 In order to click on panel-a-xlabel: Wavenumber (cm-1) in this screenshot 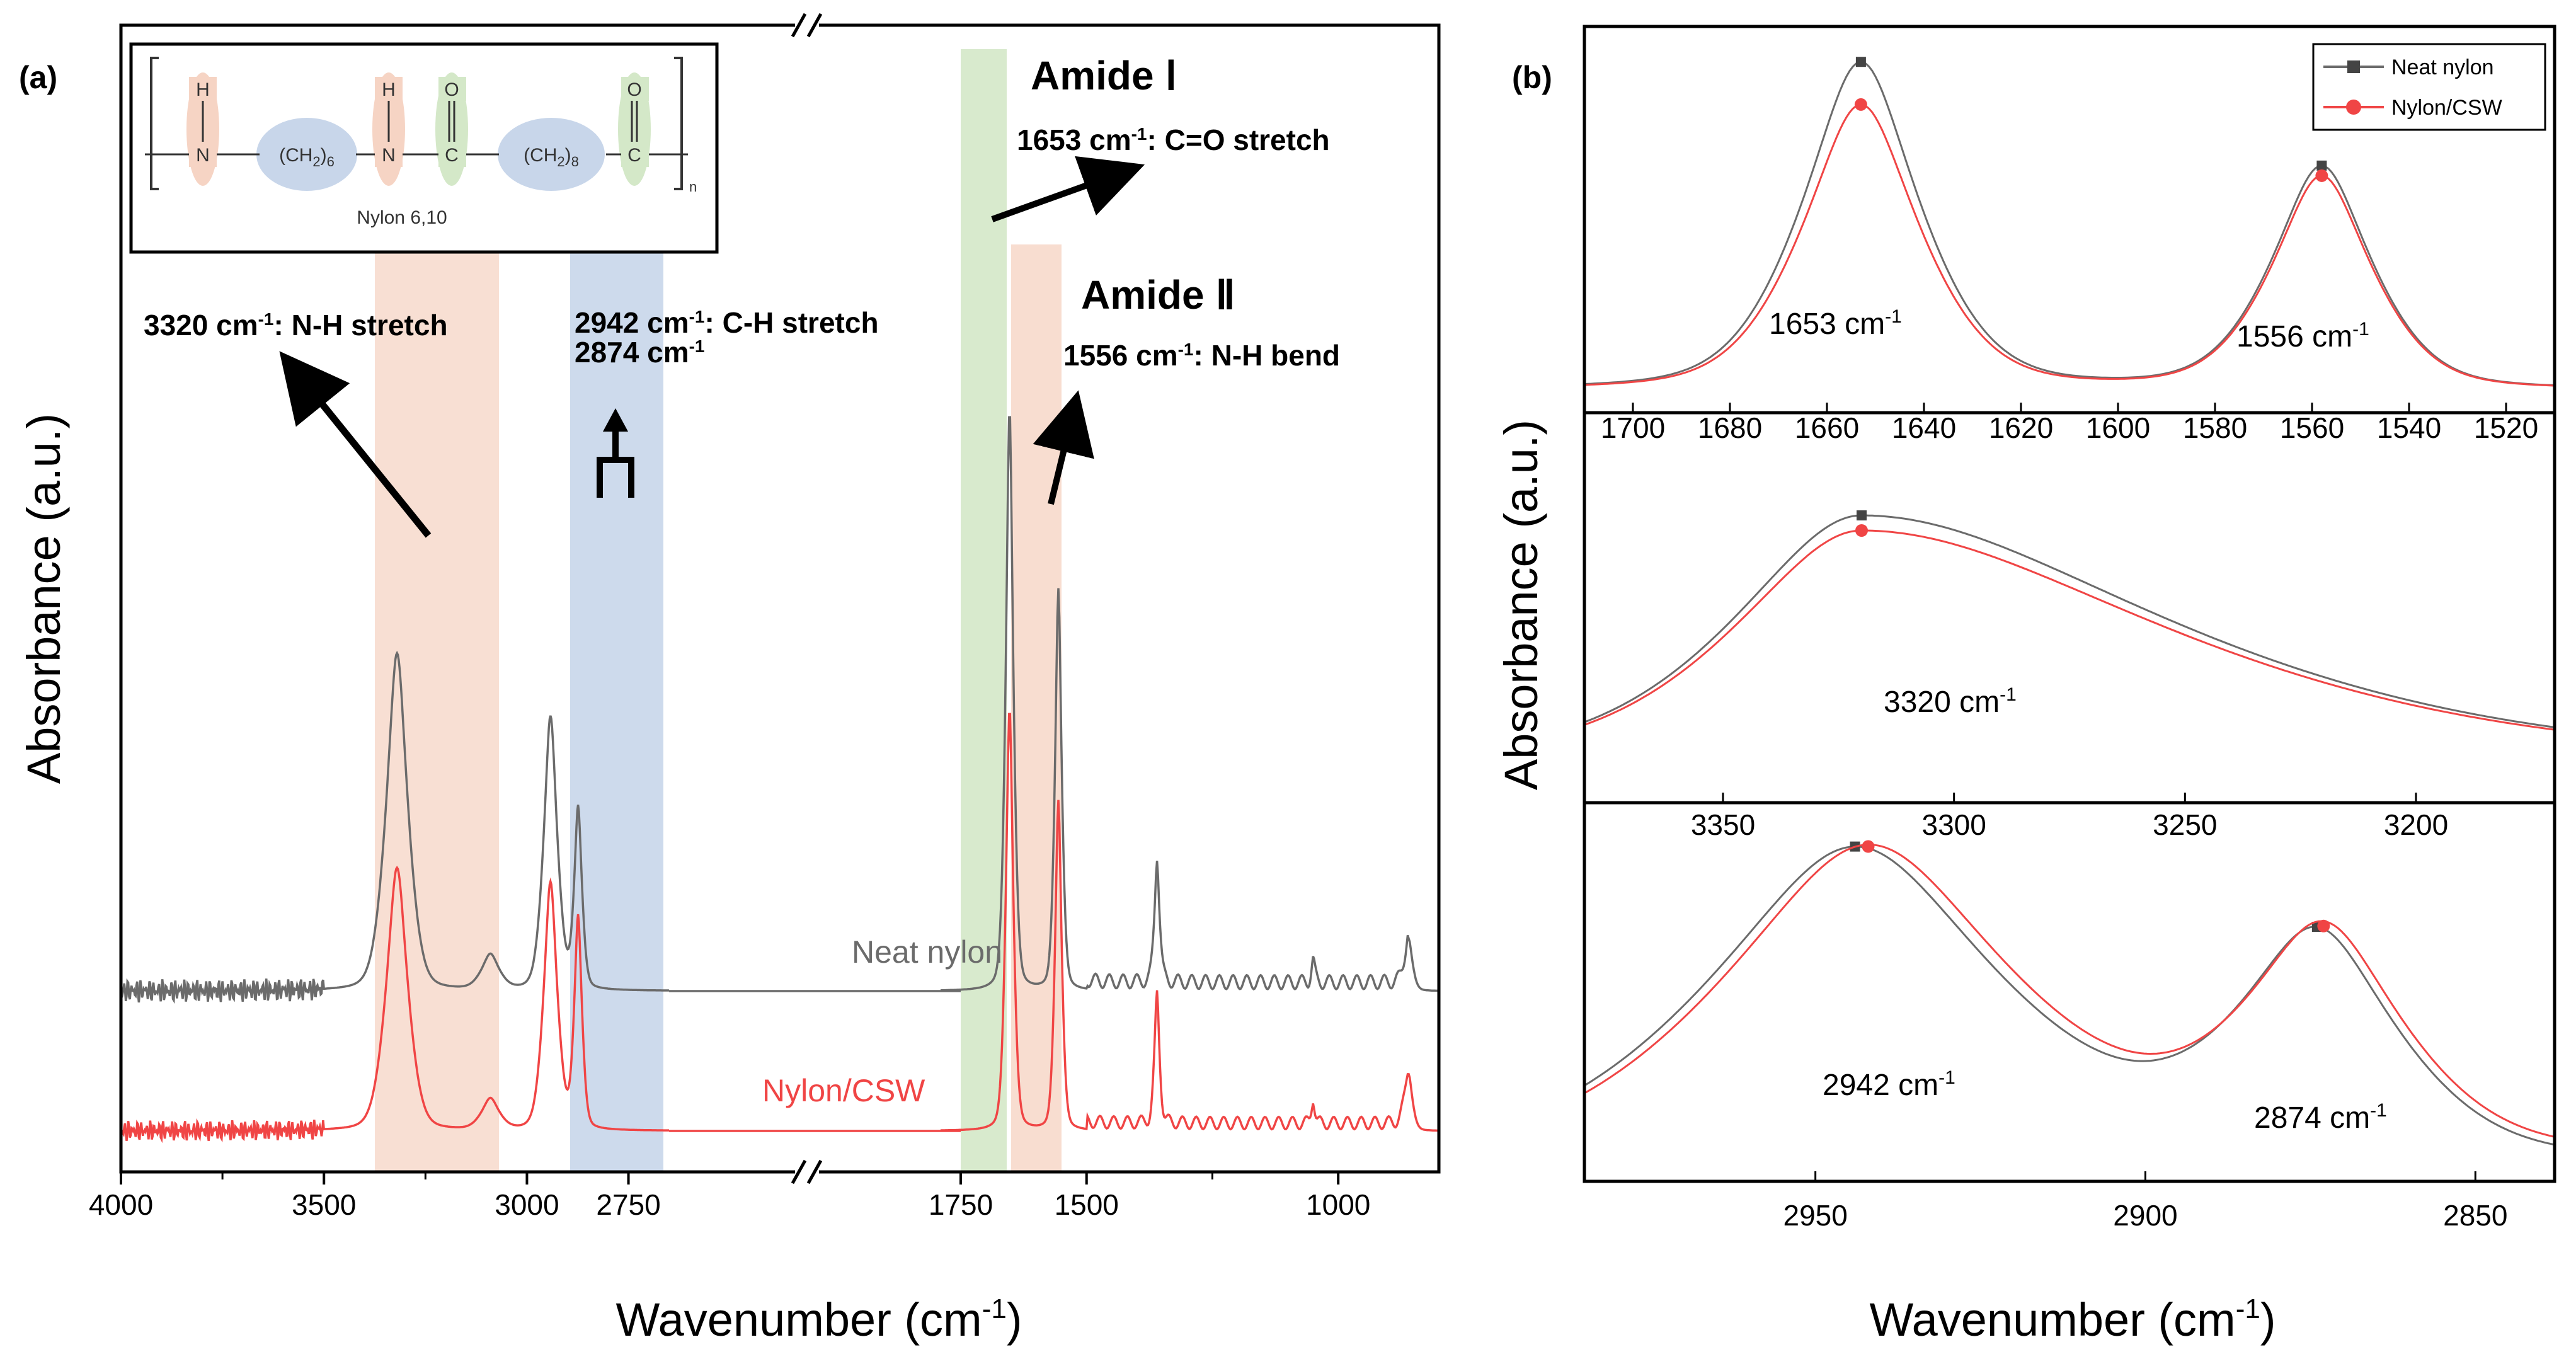, I will do `click(819, 1320)`.